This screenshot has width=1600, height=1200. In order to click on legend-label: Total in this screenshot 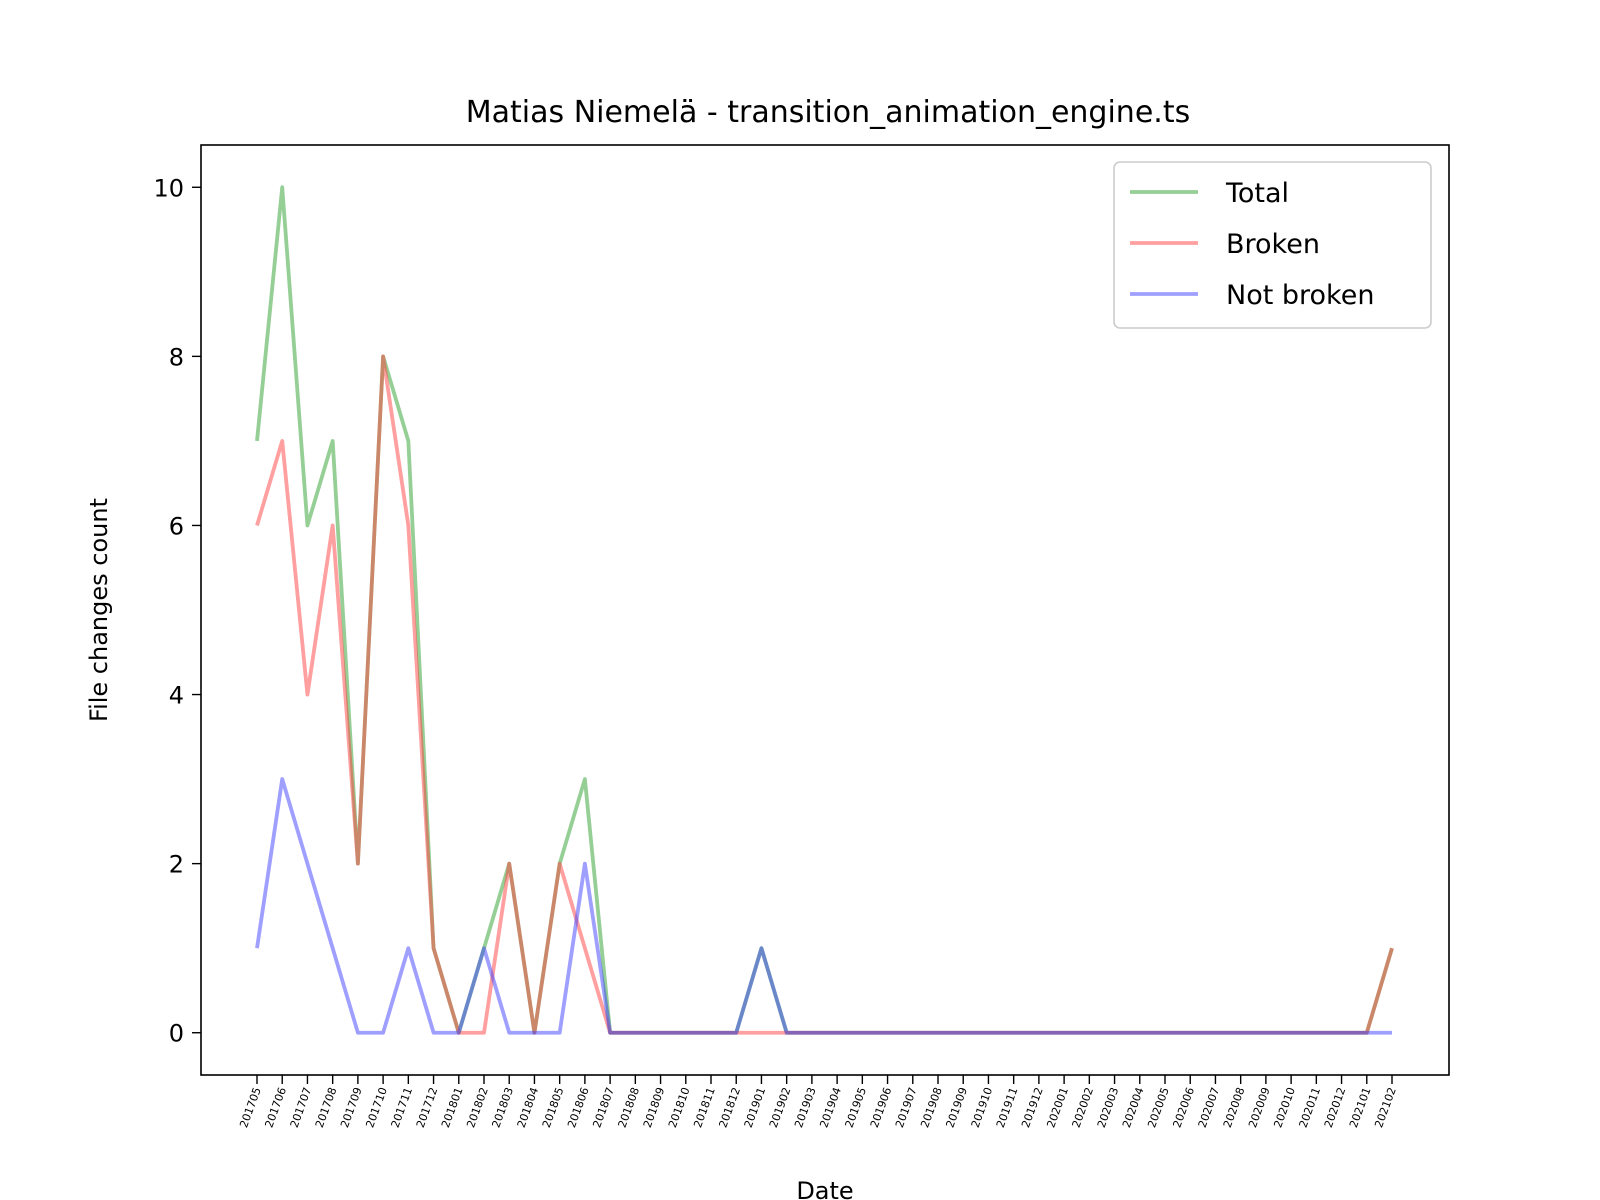, I will do `click(1257, 193)`.